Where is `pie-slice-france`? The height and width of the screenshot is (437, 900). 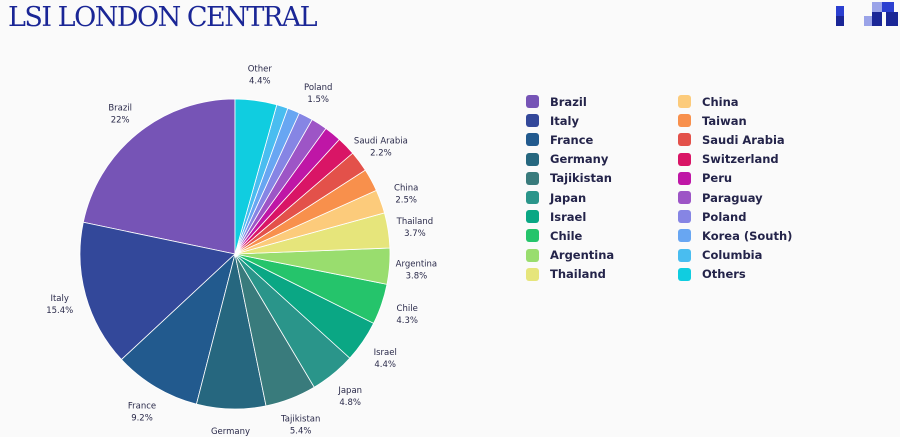
pie-slice-france is located at coordinates (178, 328).